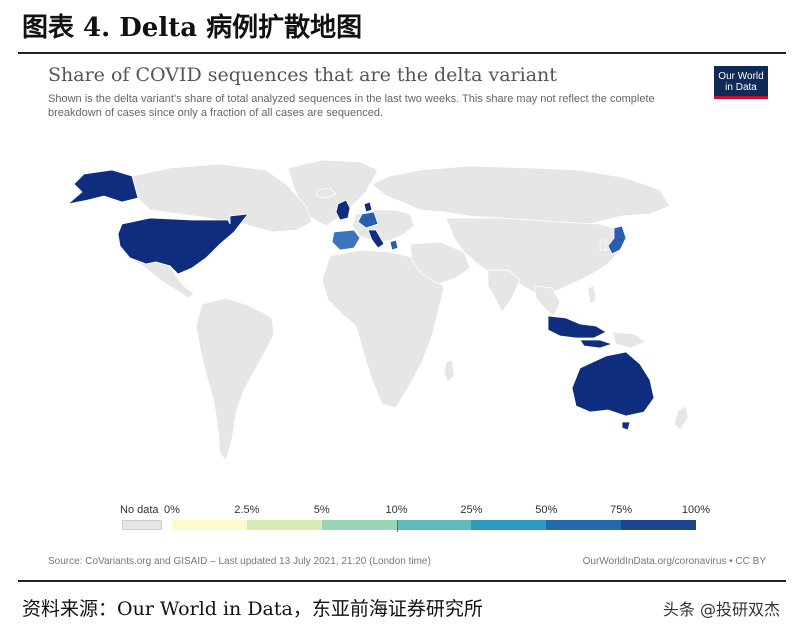  Describe the element at coordinates (696, 510) in the screenshot. I see `legend-tick-label: 100%` at that location.